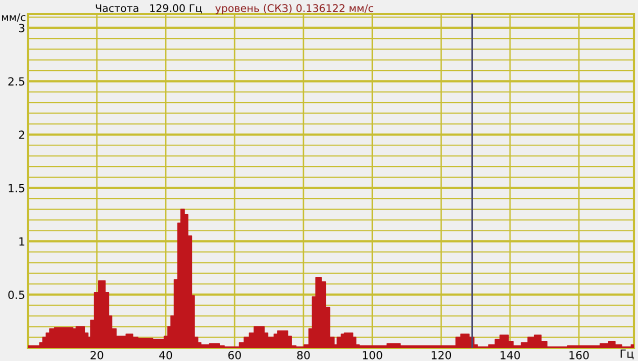  What do you see at coordinates (21, 134) in the screenshot?
I see `y-tick-label: 2` at bounding box center [21, 134].